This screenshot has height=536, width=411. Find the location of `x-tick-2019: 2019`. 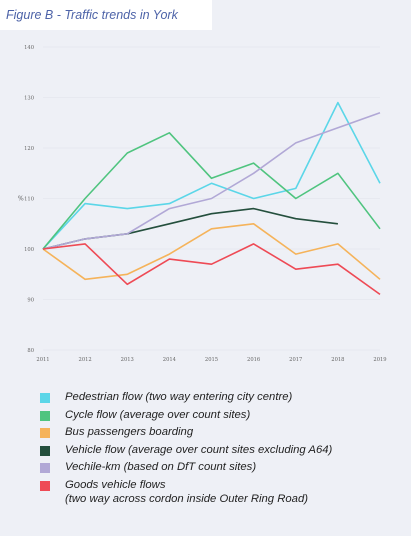

x-tick-2019: 2019 is located at coordinates (379, 360).